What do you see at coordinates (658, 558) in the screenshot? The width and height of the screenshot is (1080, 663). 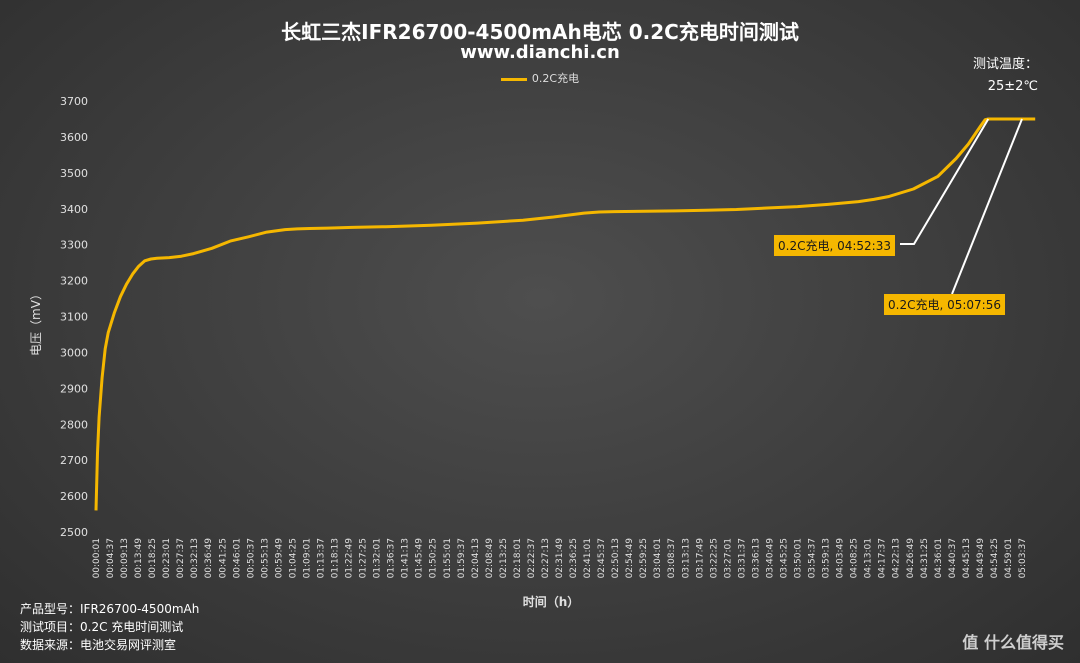 I see `x-tick-label: 03:04:01` at bounding box center [658, 558].